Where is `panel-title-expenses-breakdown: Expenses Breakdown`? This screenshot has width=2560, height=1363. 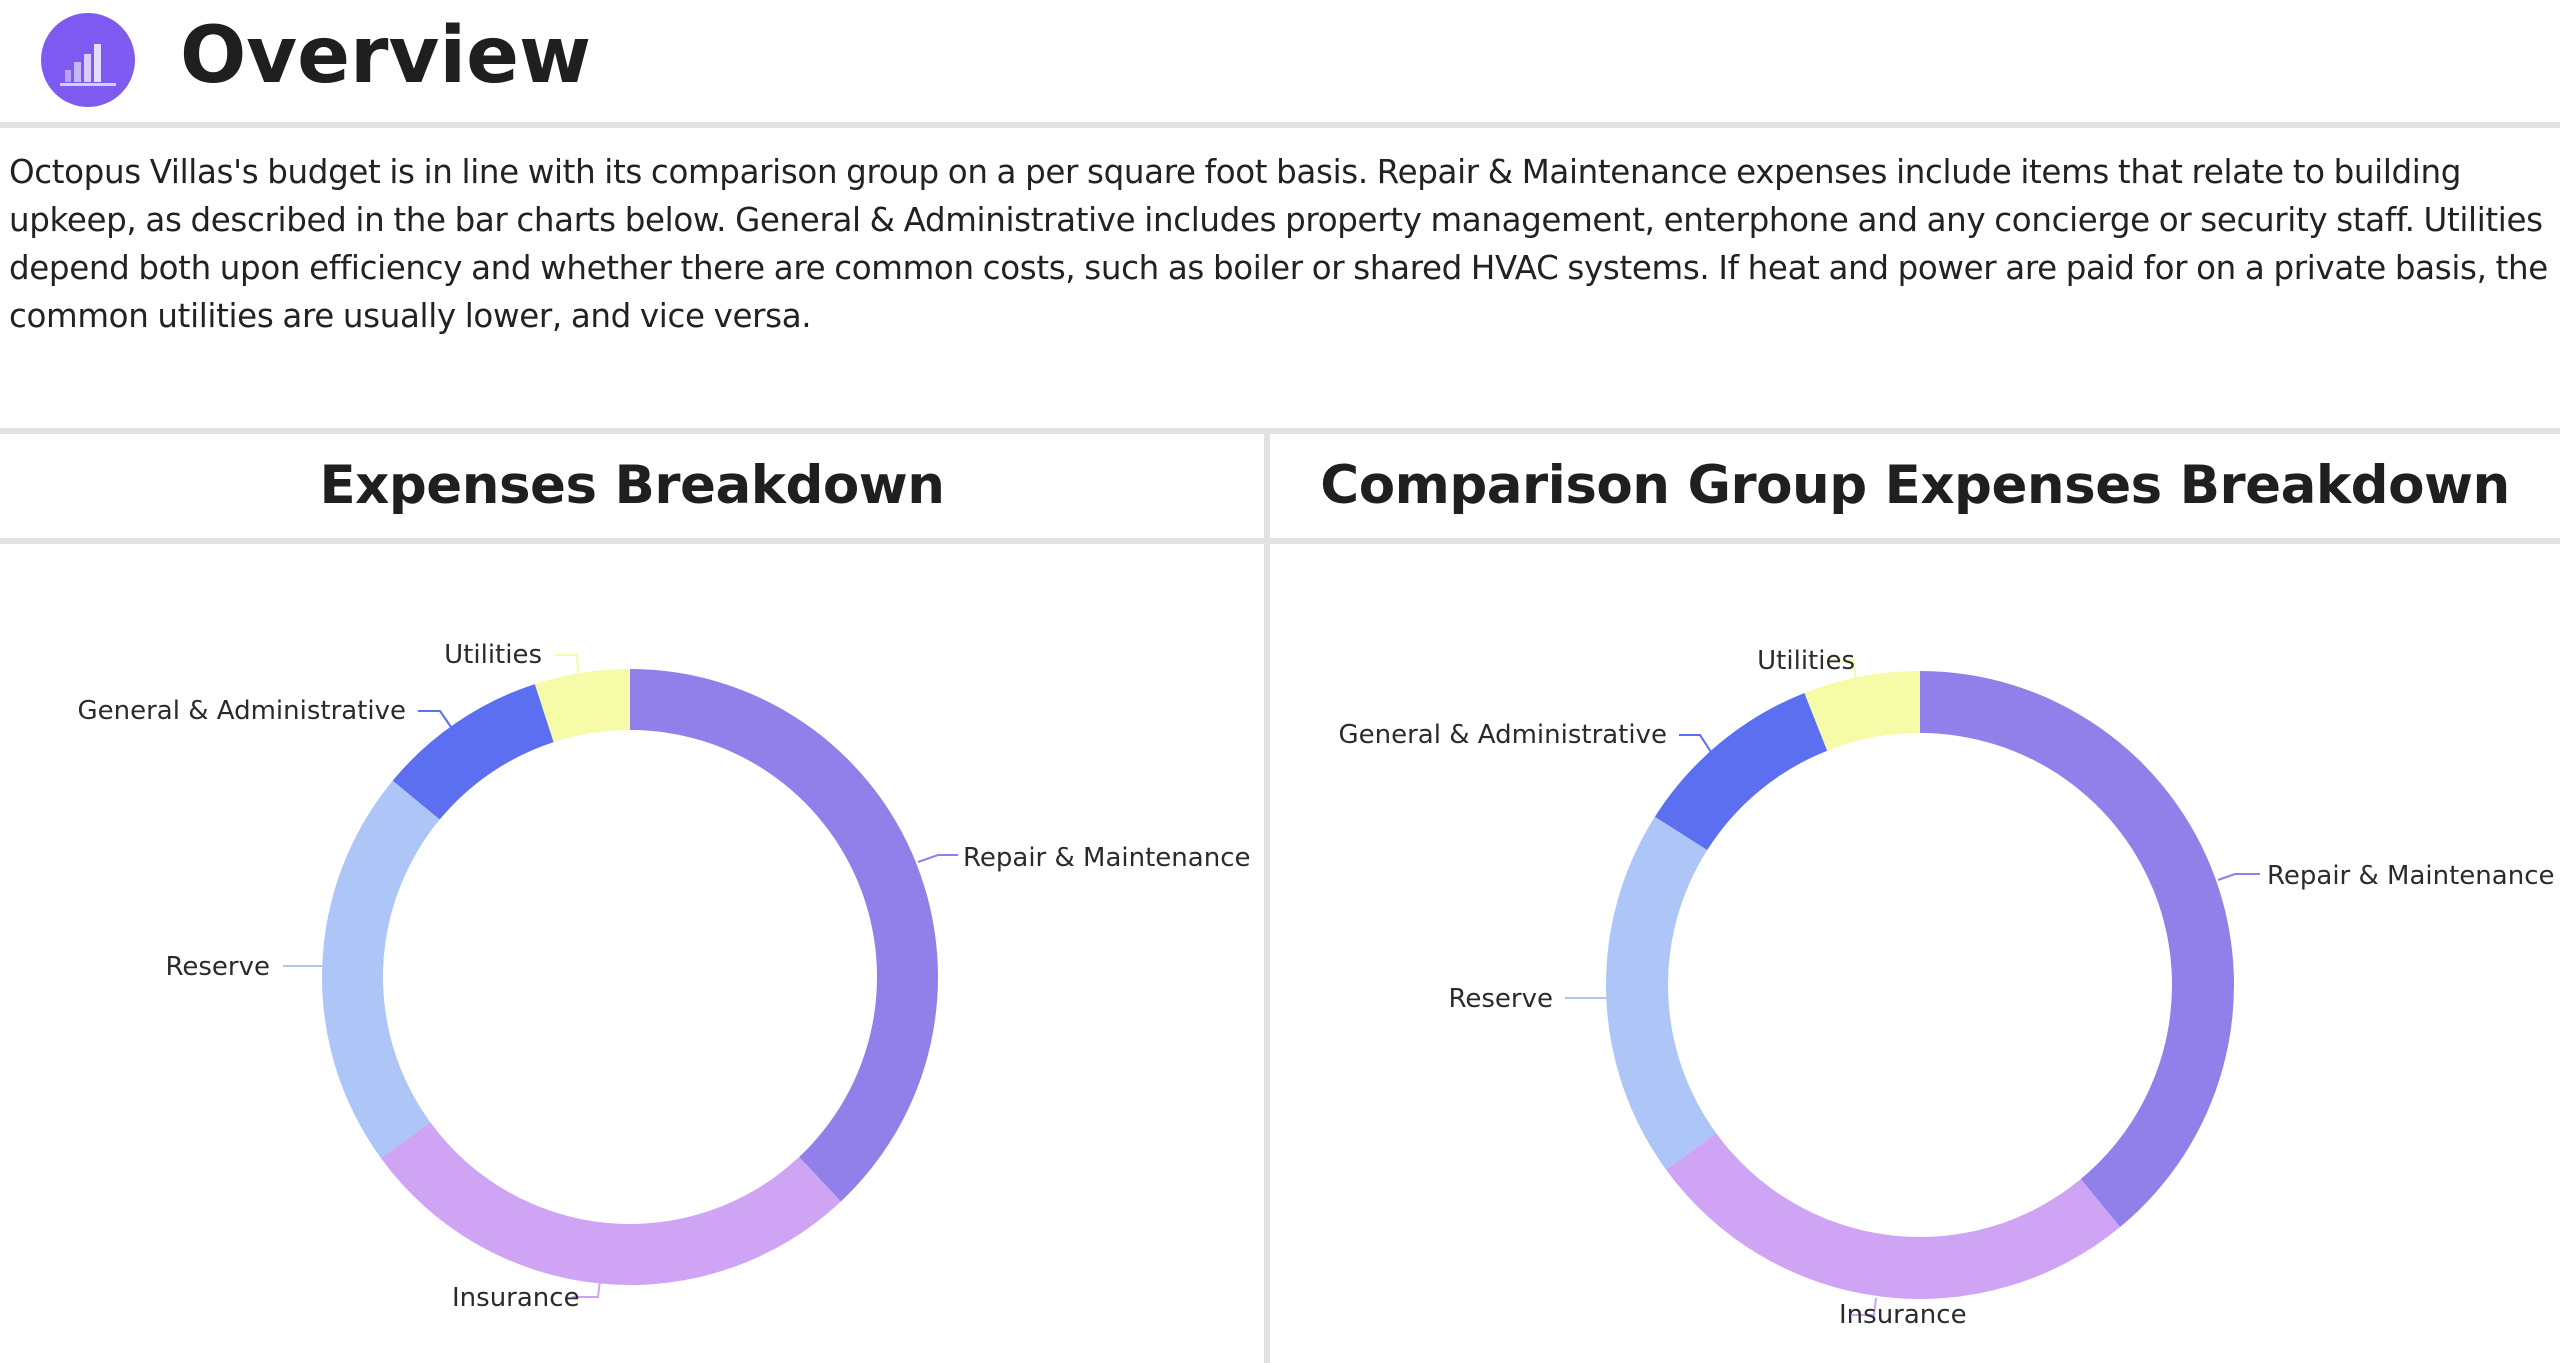
panel-title-expenses-breakdown: Expenses Breakdown is located at coordinates (632, 485).